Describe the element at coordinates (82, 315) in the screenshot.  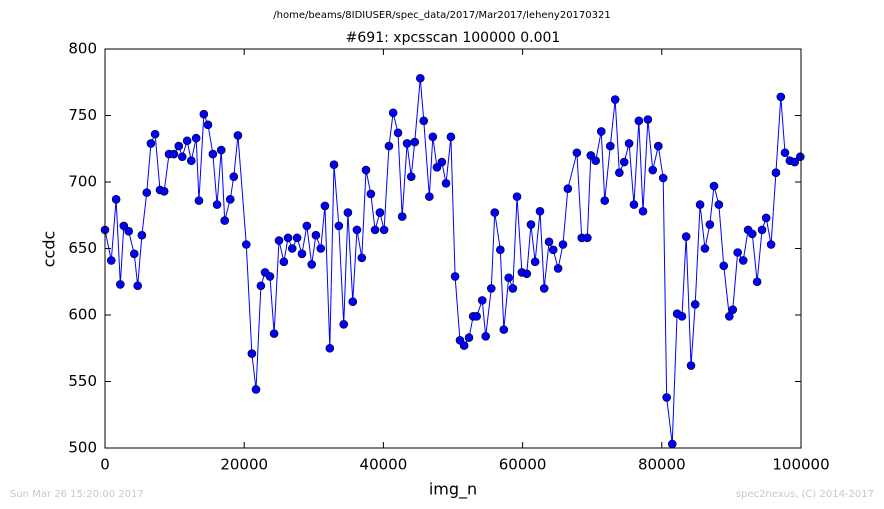
I see `y-tick-label: 600` at that location.